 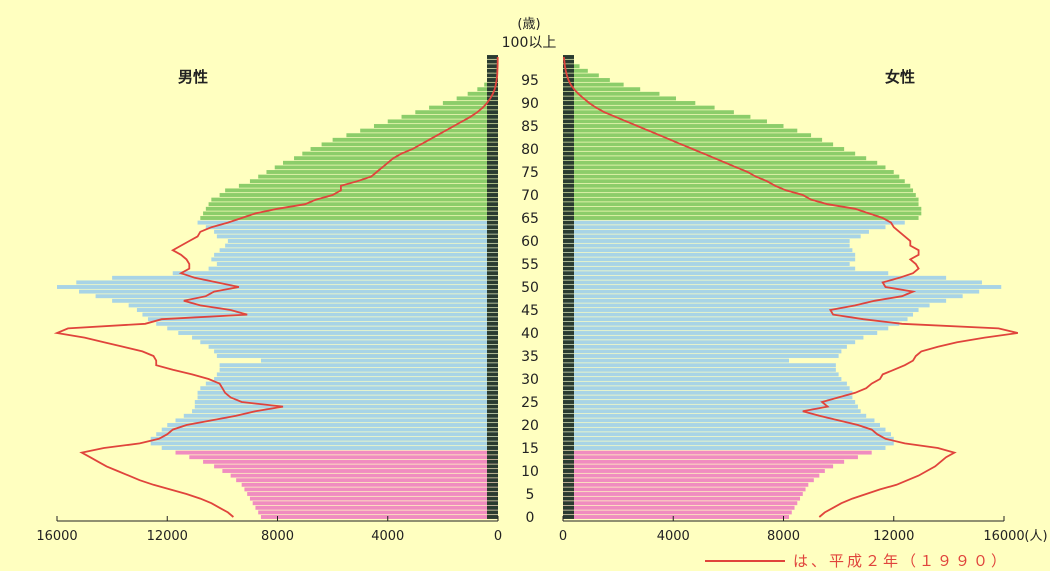 What do you see at coordinates (1035, 536) in the screenshot?
I see `x-unit-label: (人)` at bounding box center [1035, 536].